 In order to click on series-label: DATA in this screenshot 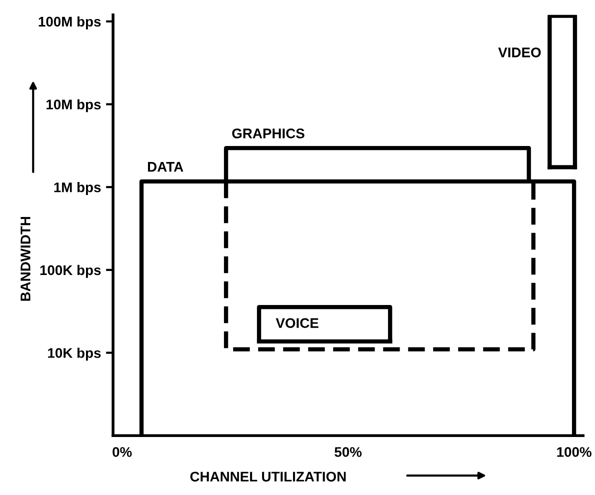, I will do `click(166, 167)`.